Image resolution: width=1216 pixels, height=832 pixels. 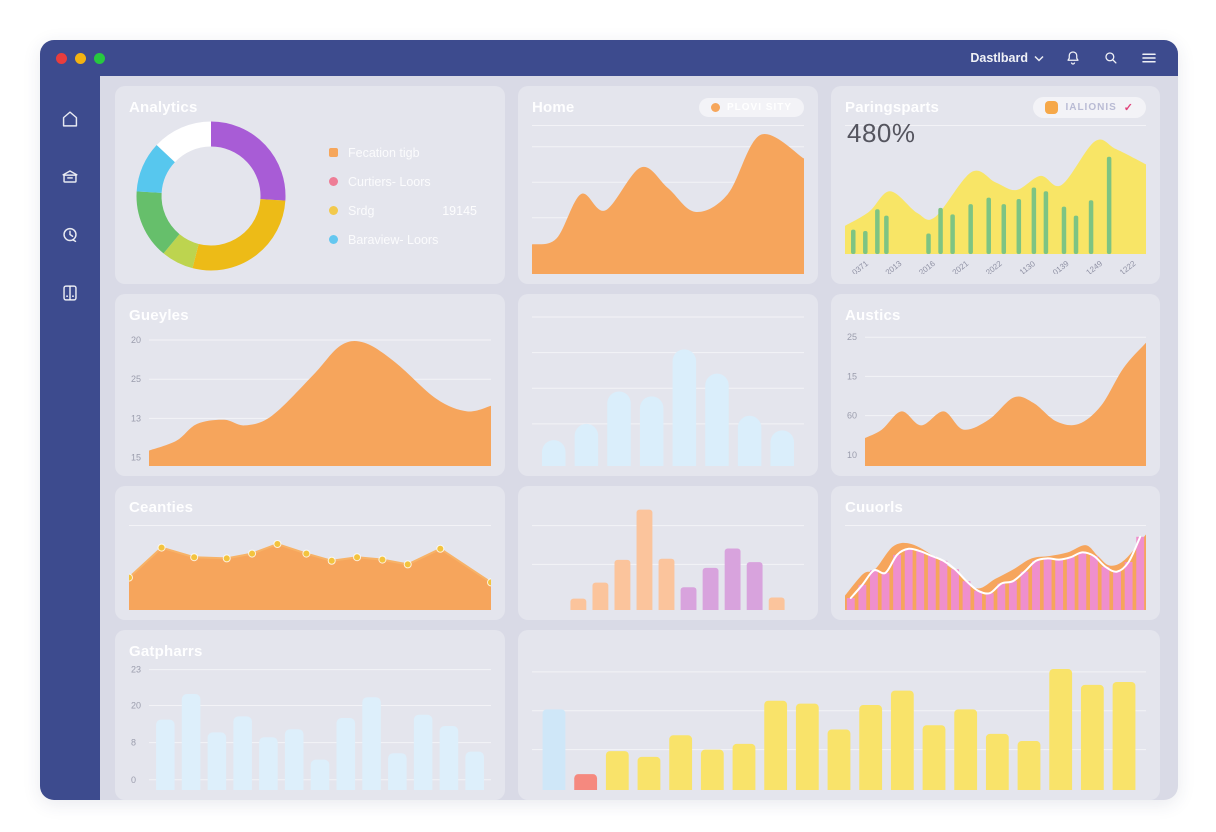 What do you see at coordinates (995, 572) in the screenshot?
I see `cuuorls-wave-chart` at bounding box center [995, 572].